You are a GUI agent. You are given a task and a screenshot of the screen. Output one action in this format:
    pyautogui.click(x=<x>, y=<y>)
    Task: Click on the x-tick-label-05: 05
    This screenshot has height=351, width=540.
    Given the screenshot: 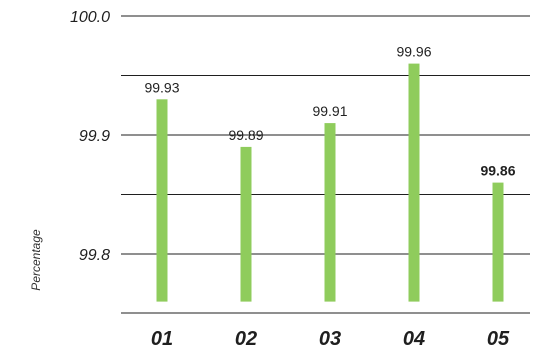 What is the action you would take?
    pyautogui.click(x=498, y=339)
    